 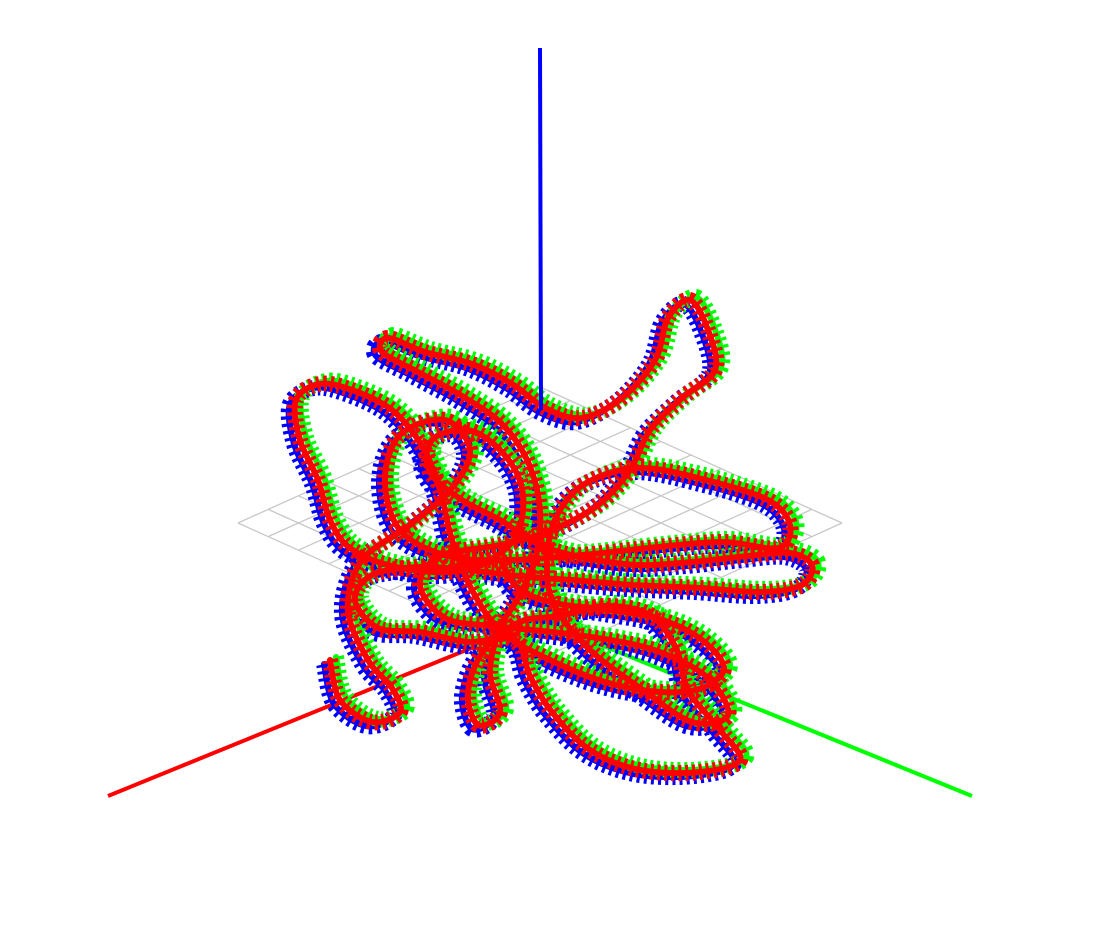 What do you see at coordinates (324, 708) in the screenshot?
I see `x-axis-line` at bounding box center [324, 708].